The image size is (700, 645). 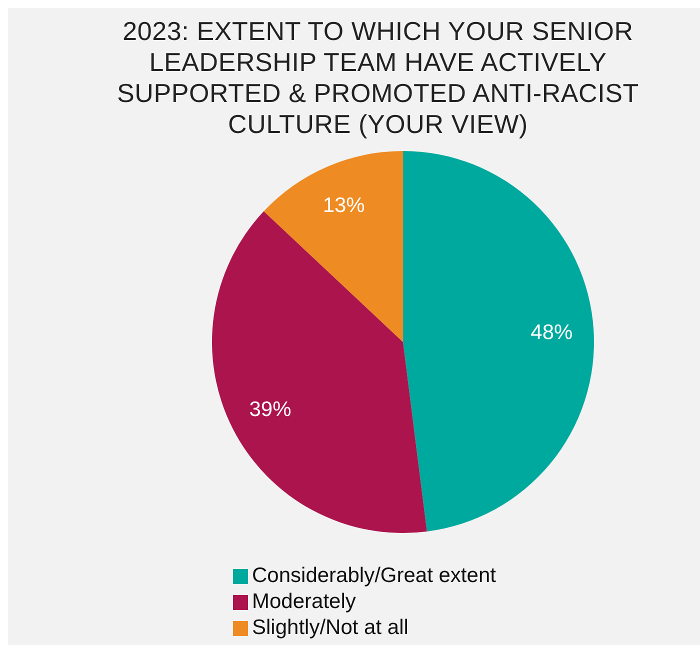 I want to click on data-label: 48%, so click(x=551, y=332).